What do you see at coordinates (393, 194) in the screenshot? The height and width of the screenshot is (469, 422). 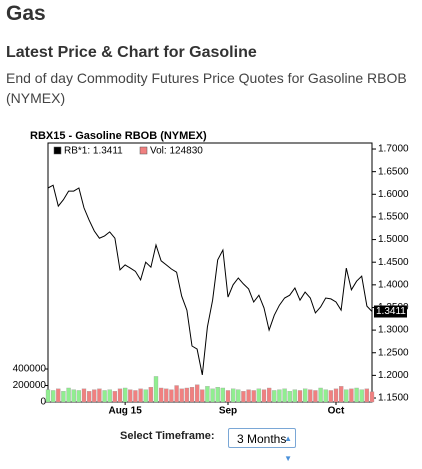 I see `y-tick-label: 1.6000` at bounding box center [393, 194].